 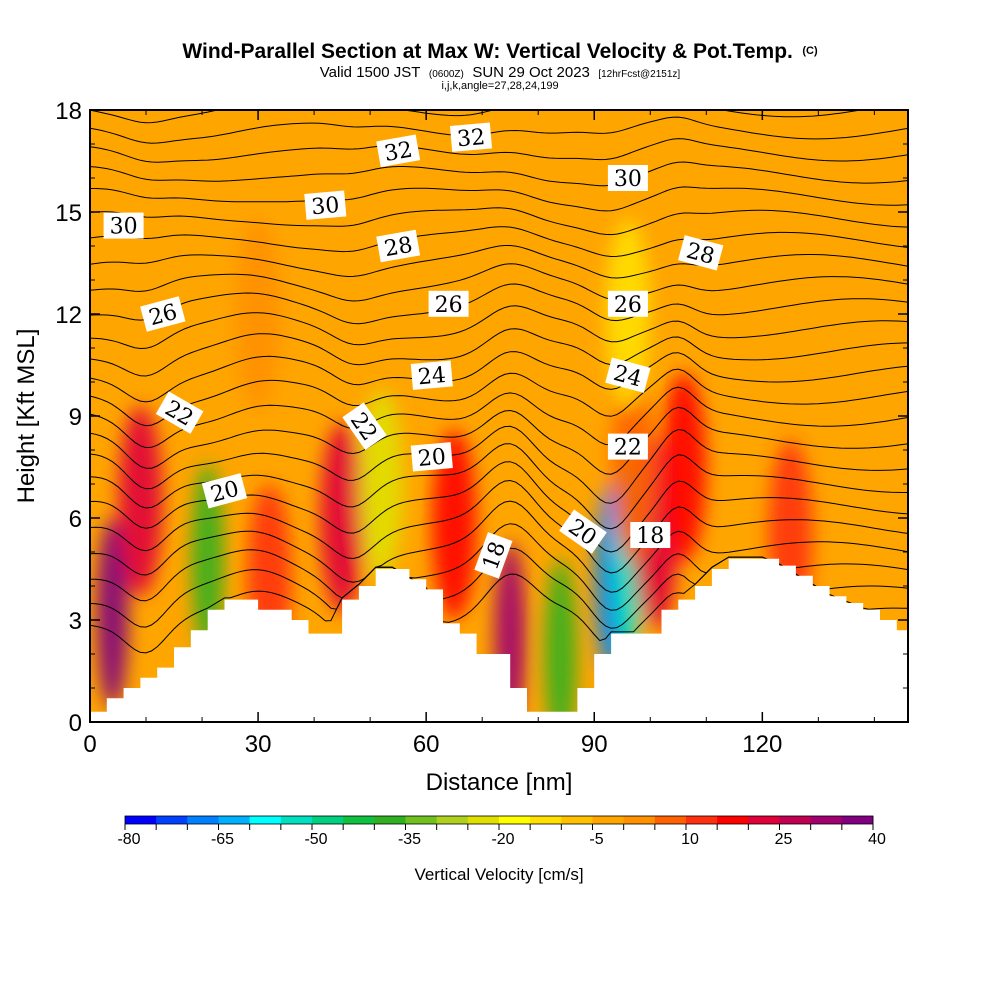 I want to click on contour-label: 20, so click(x=431, y=457).